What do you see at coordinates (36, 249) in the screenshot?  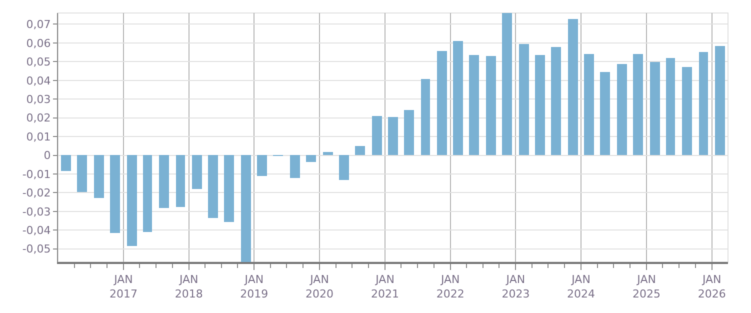 I see `y-tick-label: -0,05` at bounding box center [36, 249].